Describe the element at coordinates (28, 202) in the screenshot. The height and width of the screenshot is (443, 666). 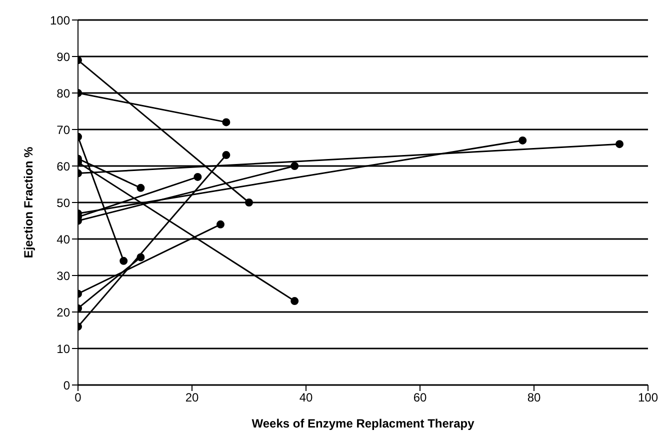
I see `y-axis-title: Ejection Fraction %` at that location.